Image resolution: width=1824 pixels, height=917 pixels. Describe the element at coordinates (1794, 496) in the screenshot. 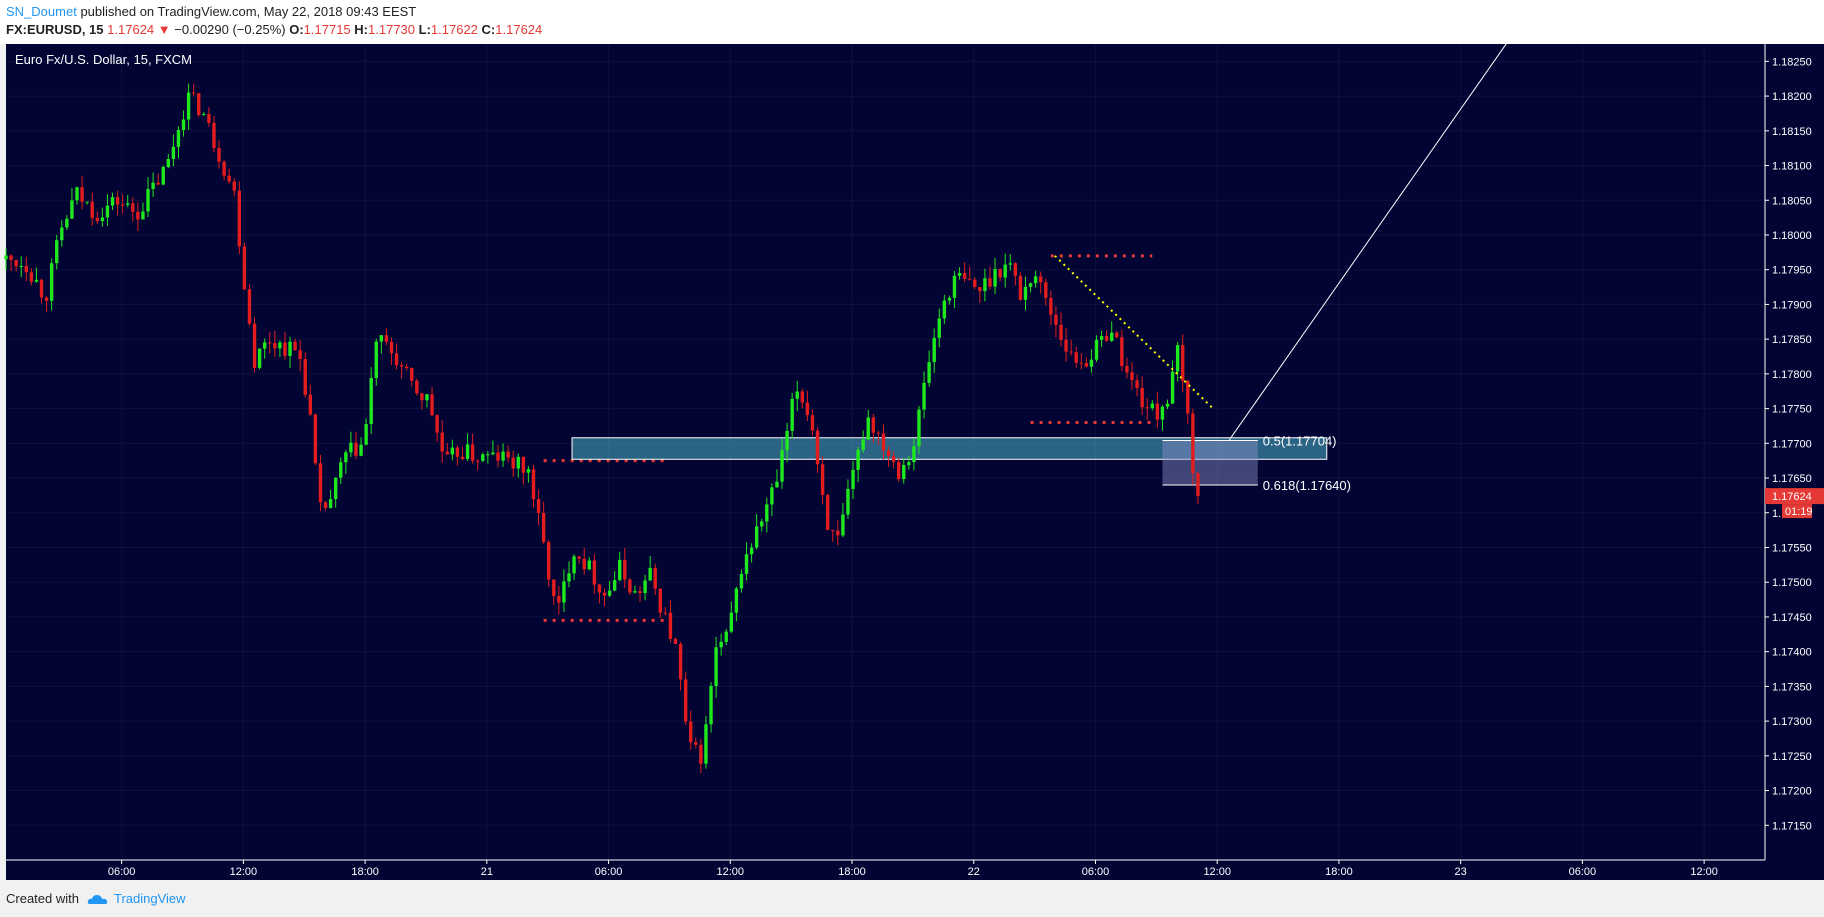

I see `price-label-box` at that location.